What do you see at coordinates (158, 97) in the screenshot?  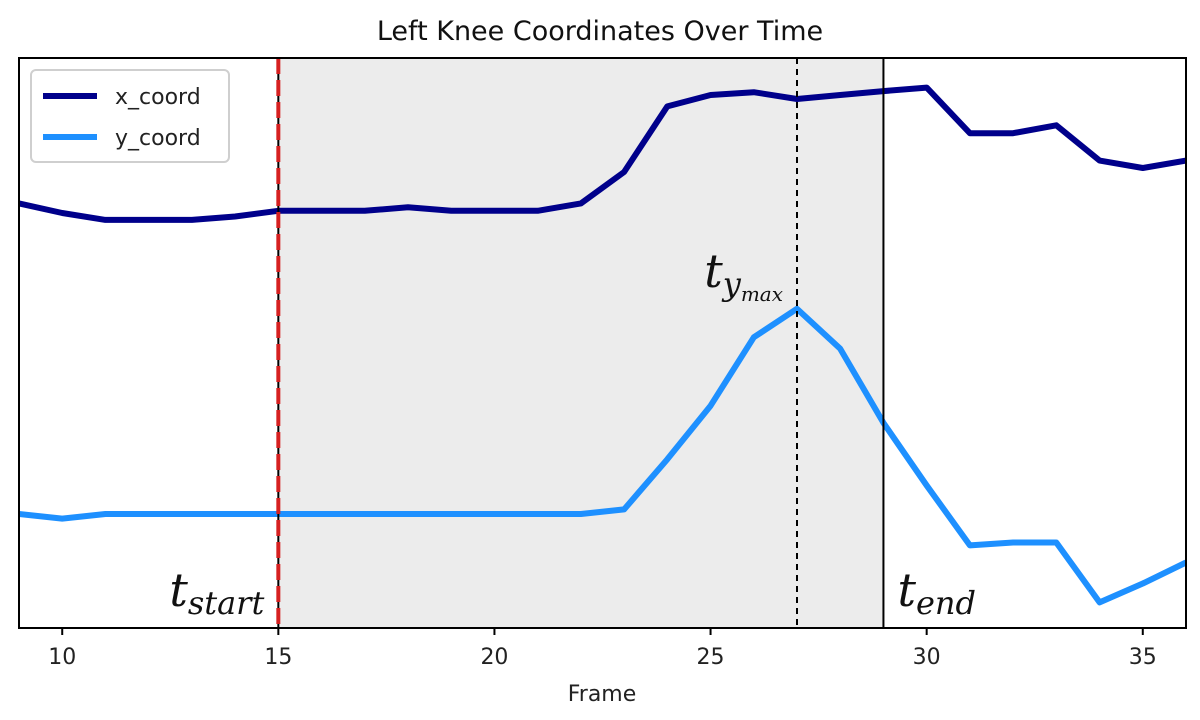 I see `legend-label-x-coord: x_coord` at bounding box center [158, 97].